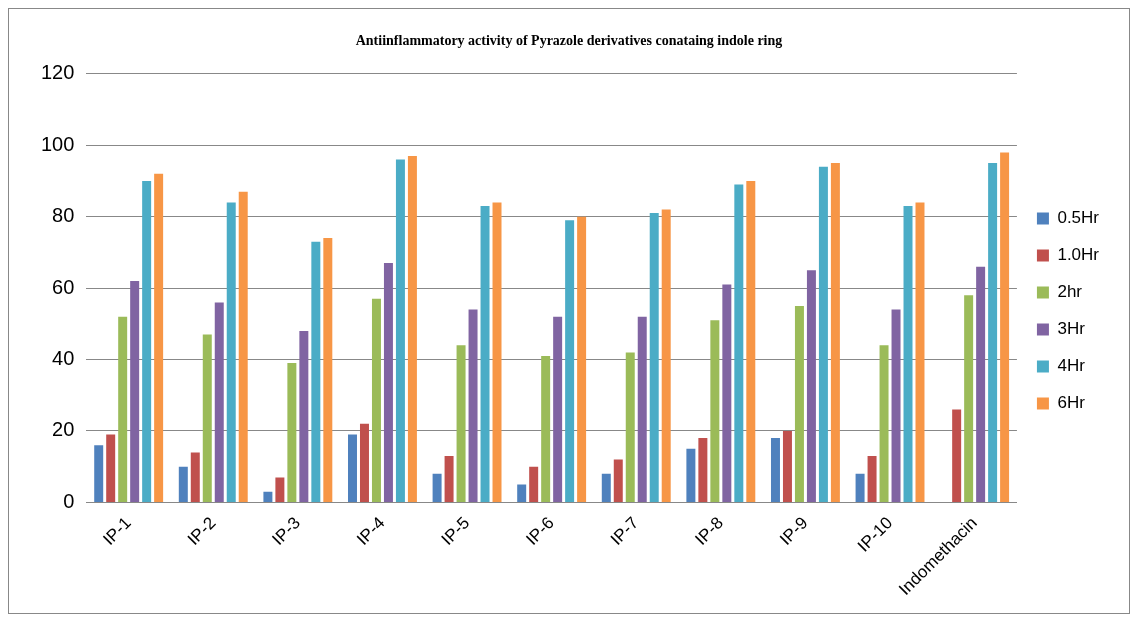 Image resolution: width=1137 pixels, height=621 pixels. I want to click on x-tick-label: IP-4, so click(371, 531).